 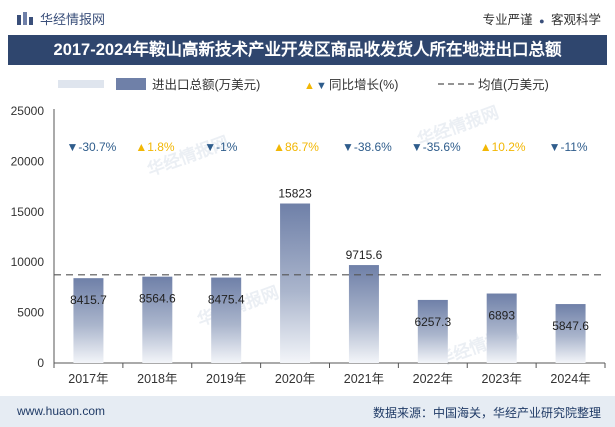 I want to click on growth-label: ▲86.7%, so click(x=296, y=147).